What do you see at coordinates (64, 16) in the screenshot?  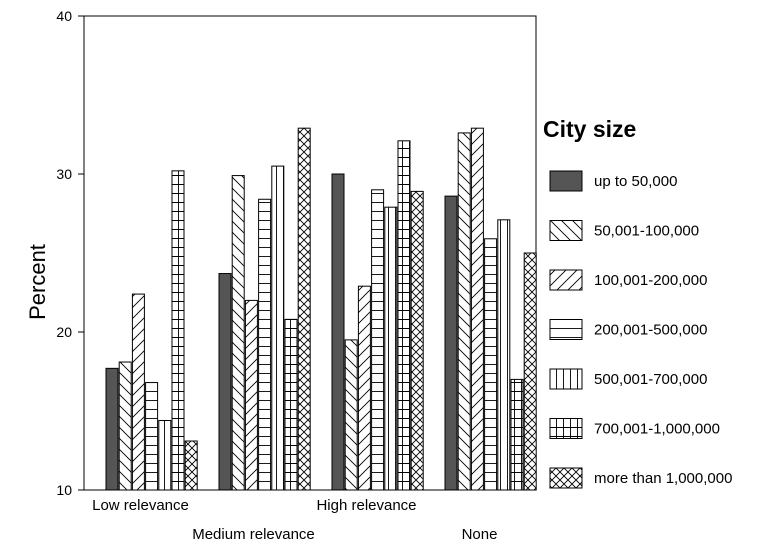 I see `y-tick-label: 40` at bounding box center [64, 16].